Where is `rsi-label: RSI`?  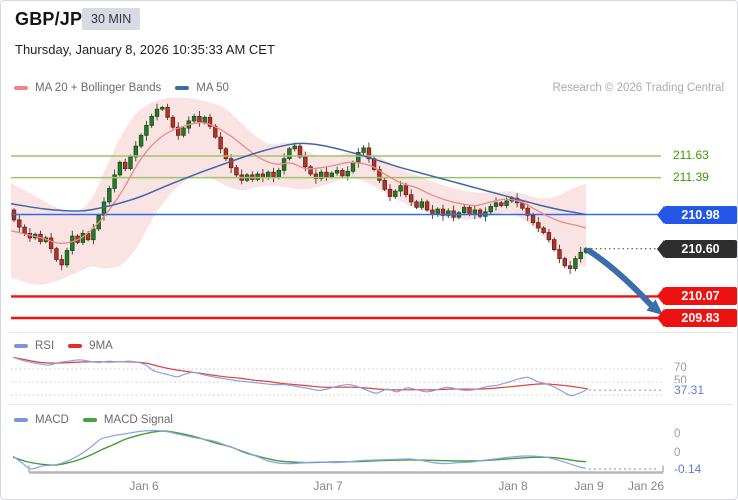
rsi-label: RSI is located at coordinates (45, 346).